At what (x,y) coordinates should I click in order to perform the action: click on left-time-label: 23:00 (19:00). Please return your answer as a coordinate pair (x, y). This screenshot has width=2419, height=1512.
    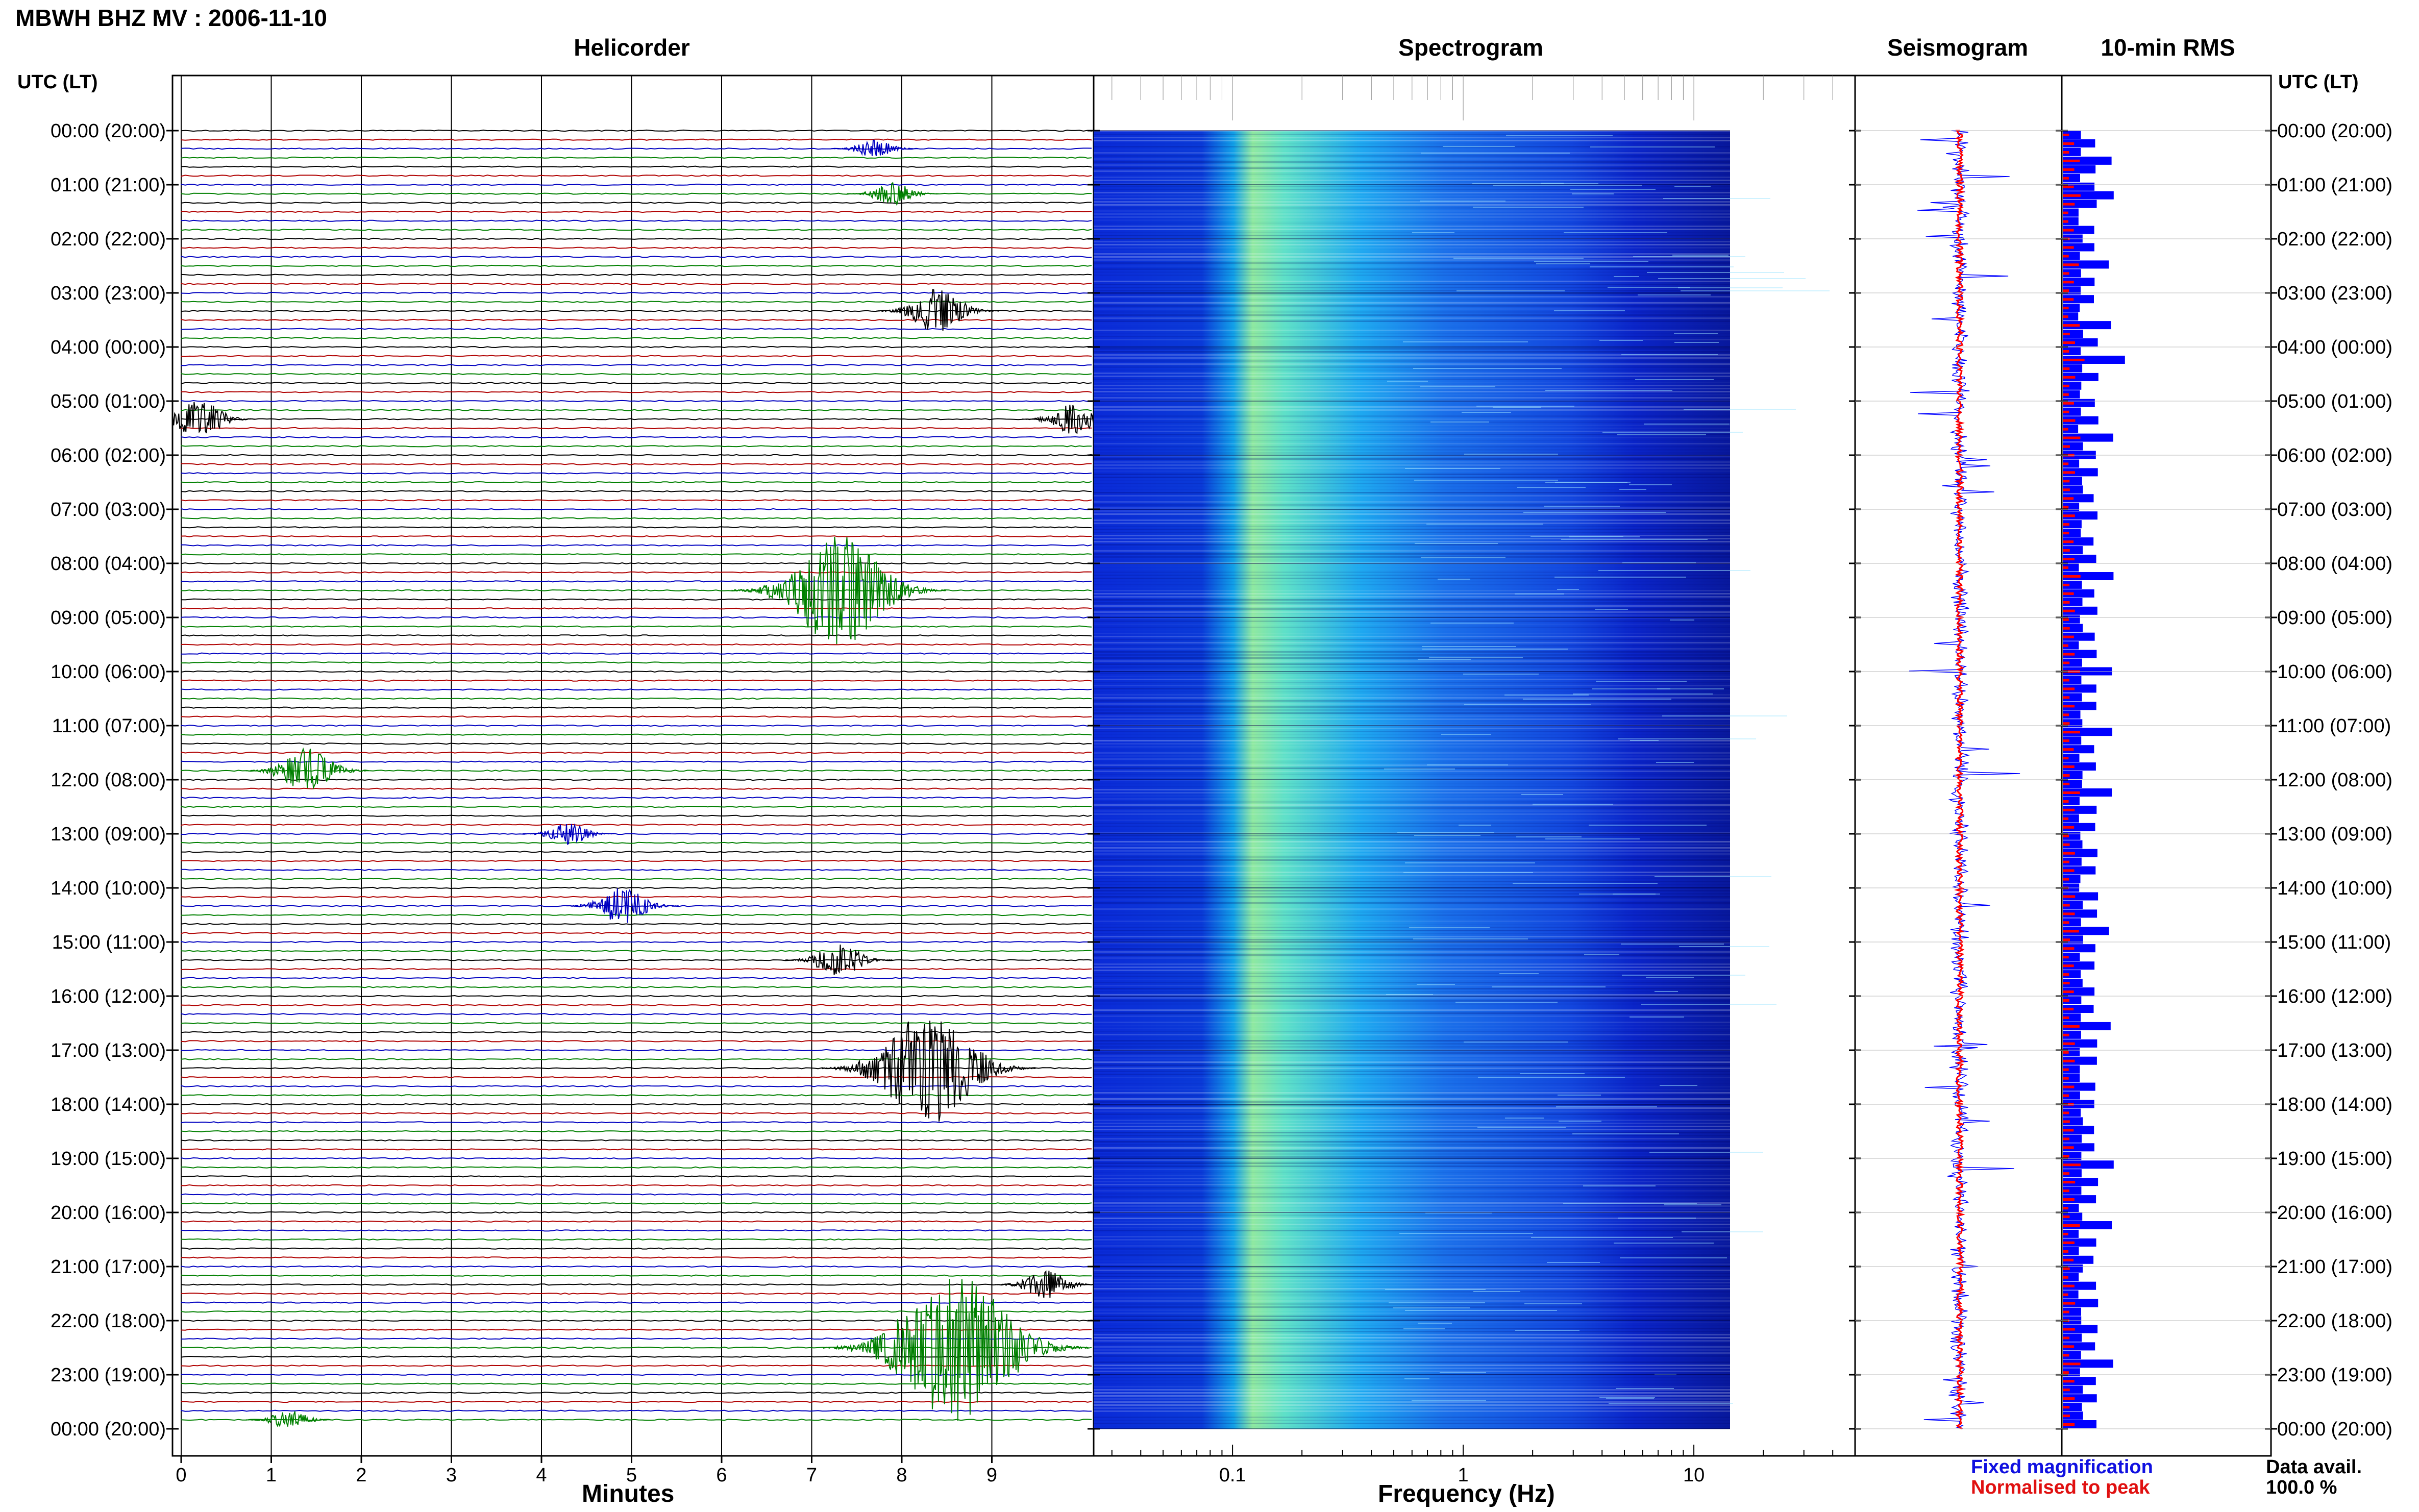
    Looking at the image, I should click on (108, 1375).